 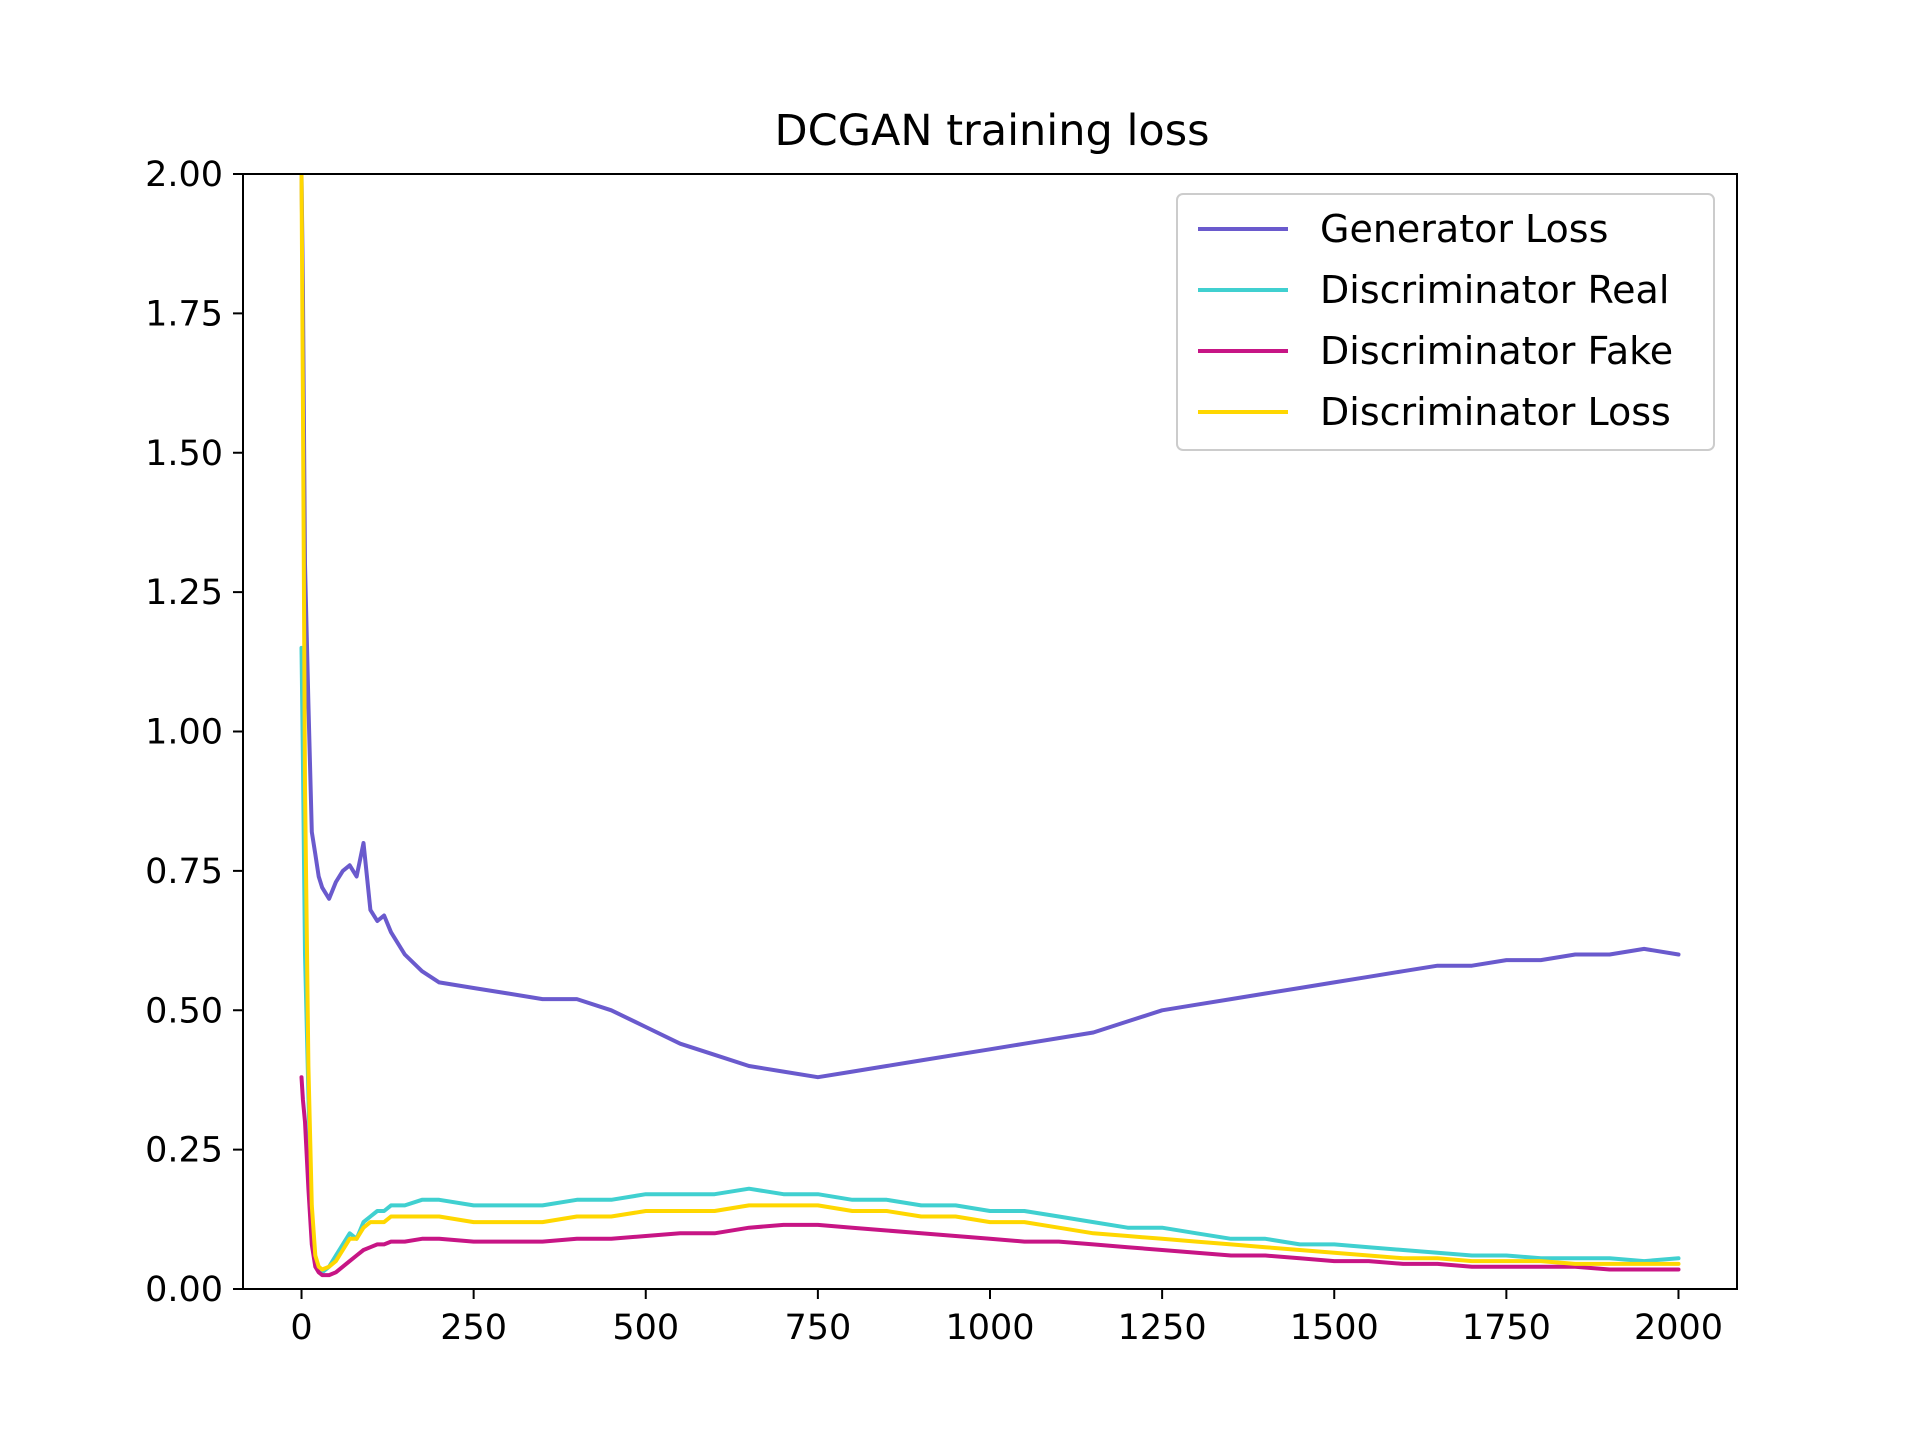 I want to click on x-tick-label: 1500, so click(x=1334, y=1328).